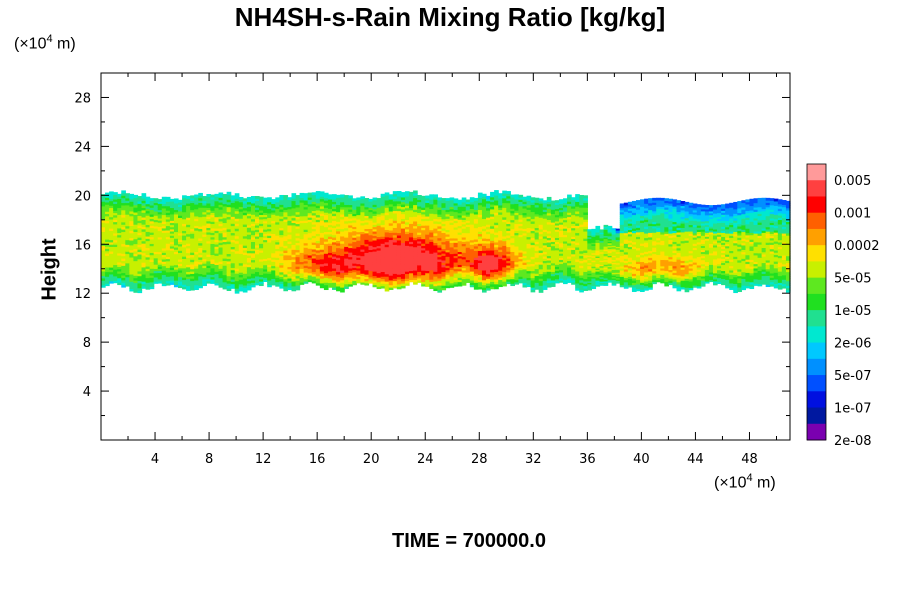 The width and height of the screenshot is (900, 600). I want to click on x-unit-label: (×104 m), so click(745, 482).